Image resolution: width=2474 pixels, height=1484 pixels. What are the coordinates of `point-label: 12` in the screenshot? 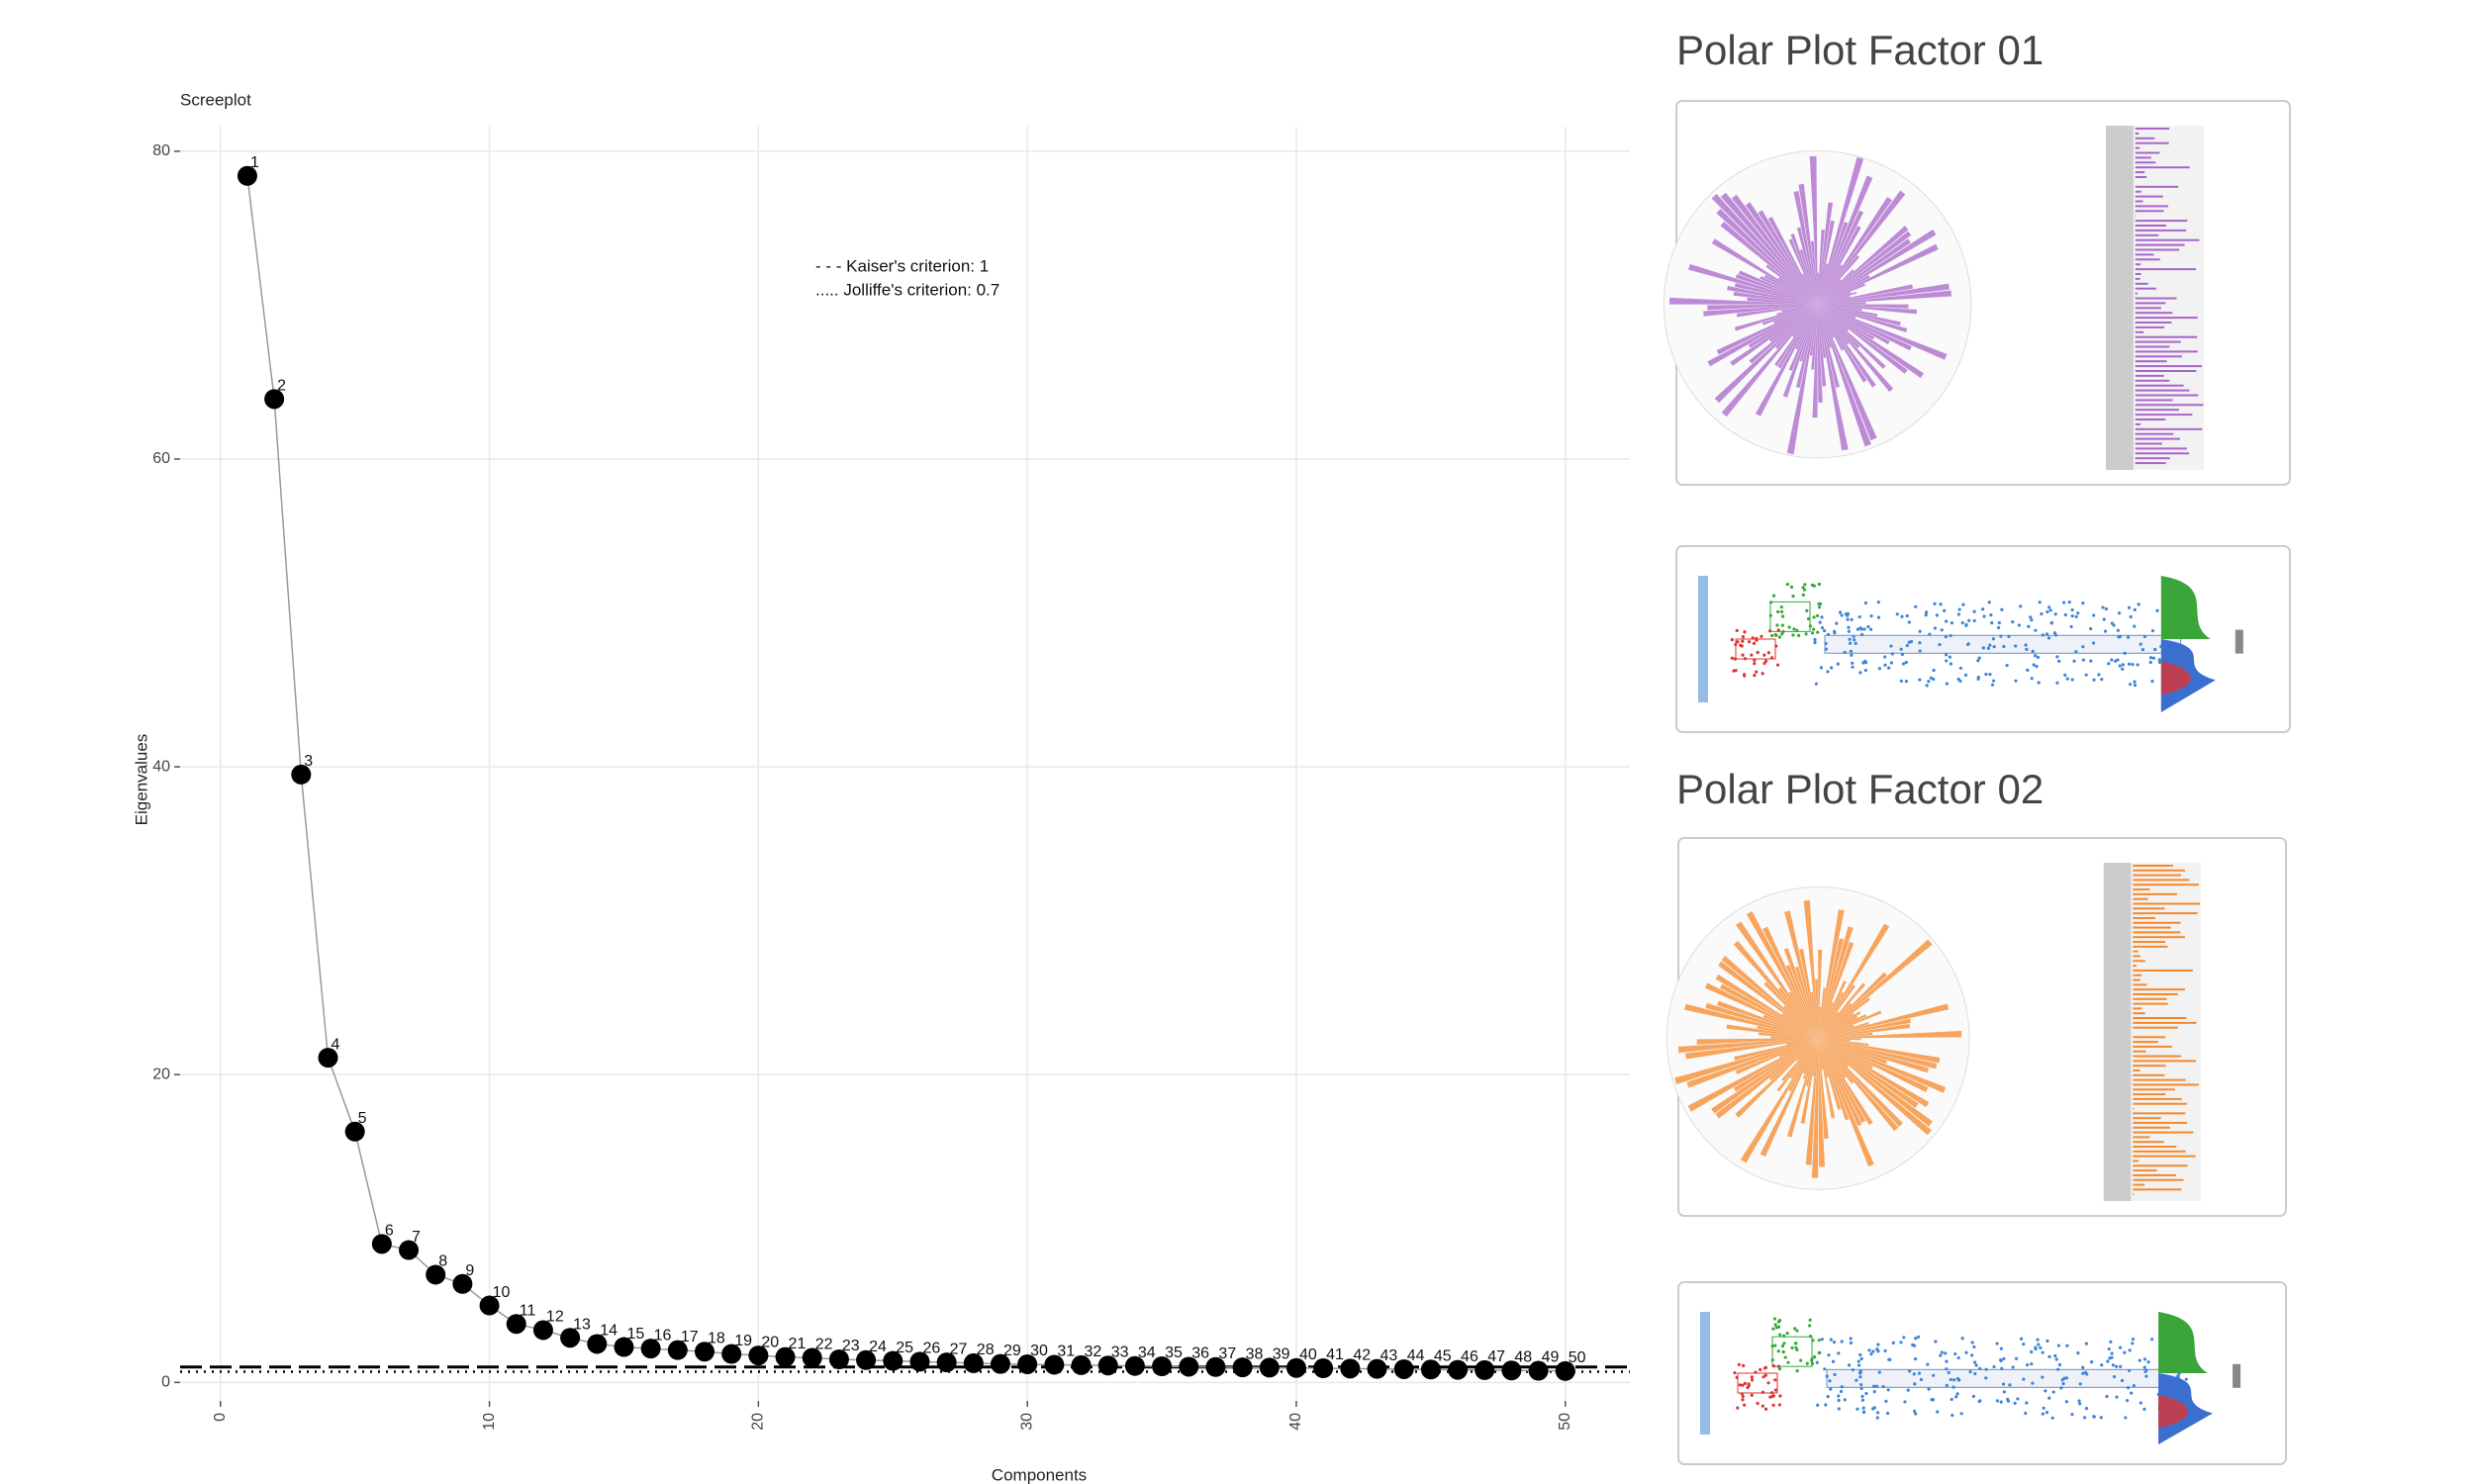 It's located at (555, 1317).